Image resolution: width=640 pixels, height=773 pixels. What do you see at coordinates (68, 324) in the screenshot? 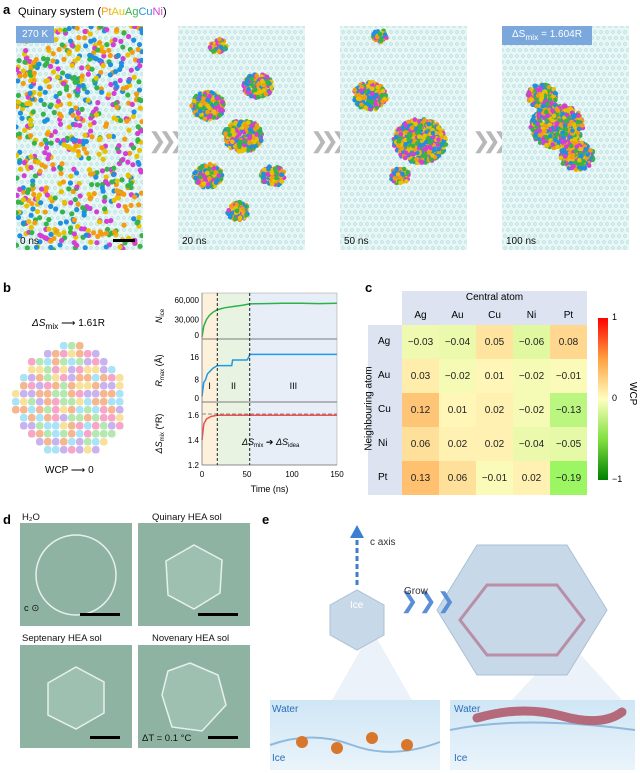
I see `smix-text: ΔSmix ⟶ 1.61R` at bounding box center [68, 324].